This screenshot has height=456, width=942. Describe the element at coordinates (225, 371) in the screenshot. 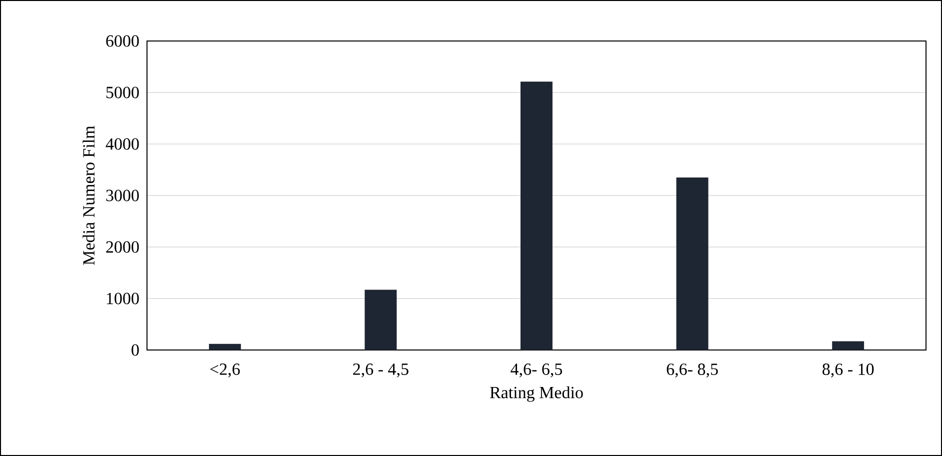

I see `x-tick-label: <2,6` at that location.